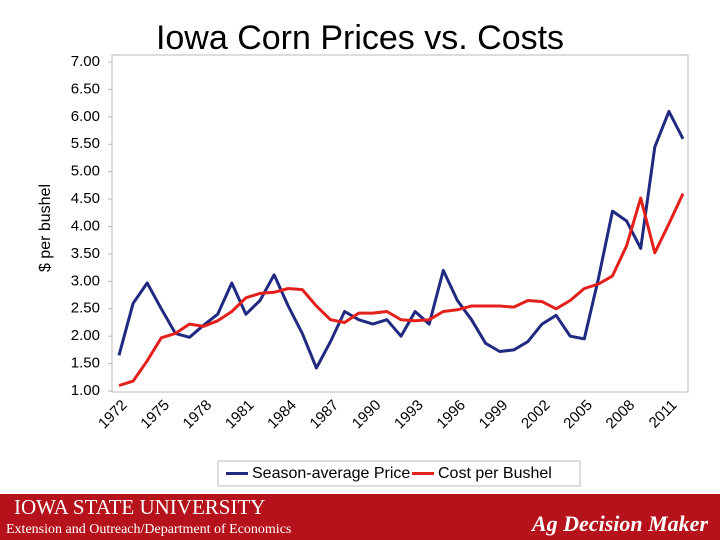  Describe the element at coordinates (198, 415) in the screenshot. I see `x-tick-label: 1978` at that location.